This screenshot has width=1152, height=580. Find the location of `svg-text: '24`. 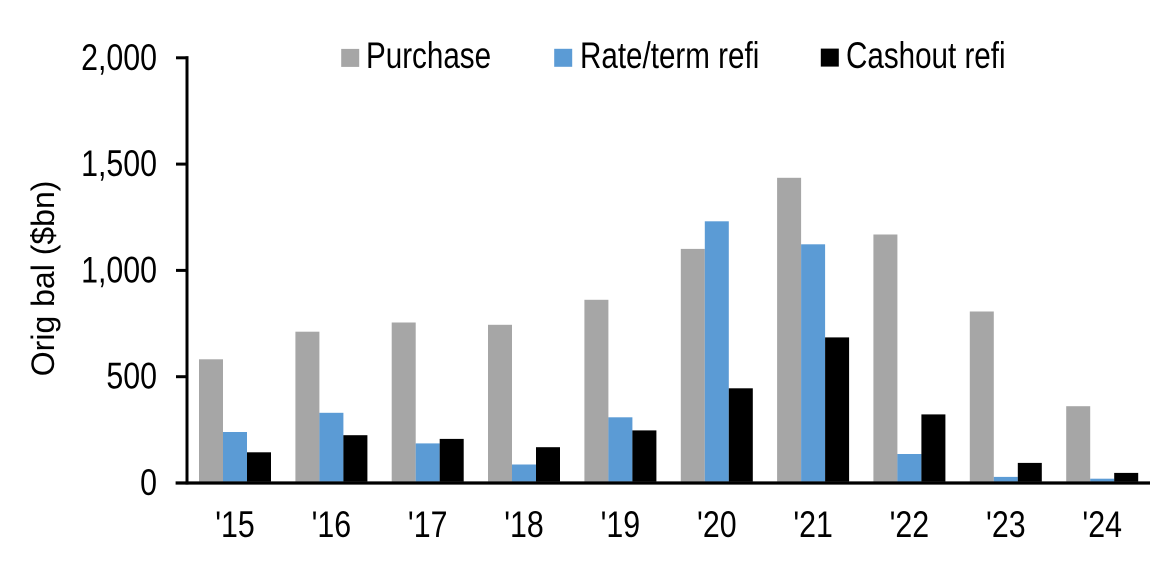

svg-text: '24 is located at coordinates (1102, 525).